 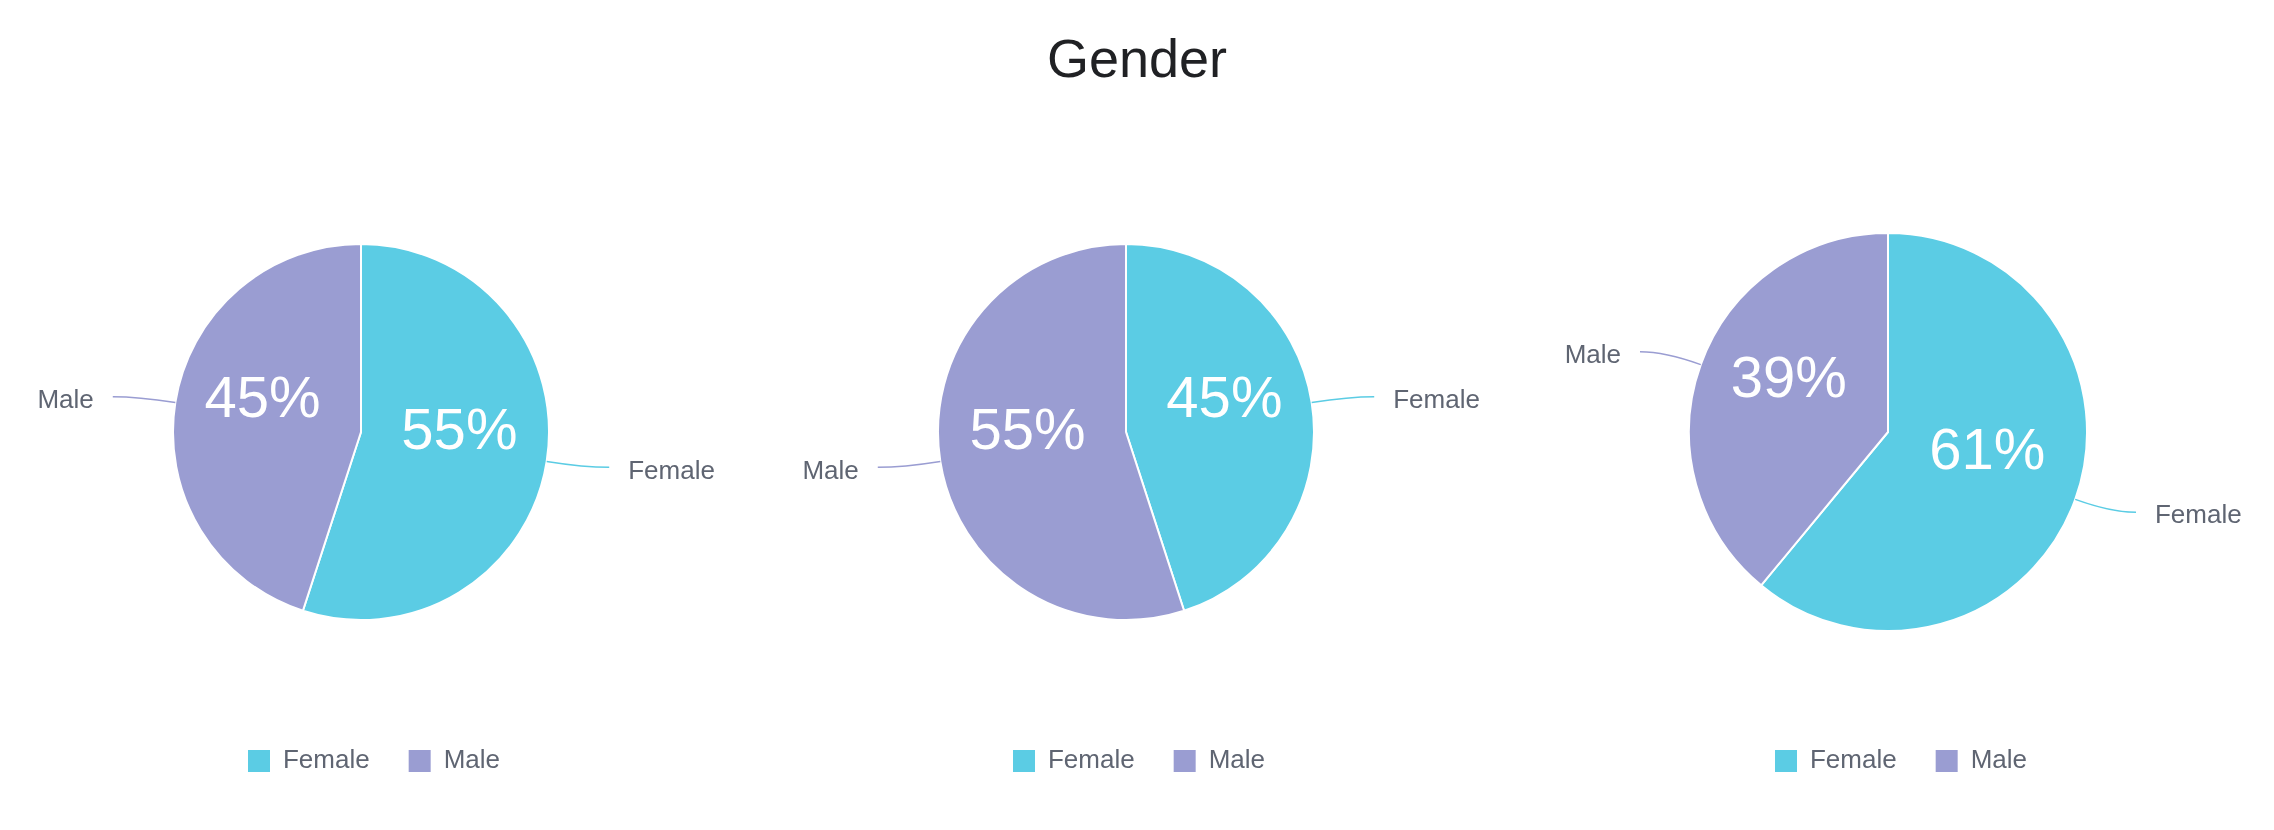 I want to click on chart-title: Gender, so click(x=1137, y=58).